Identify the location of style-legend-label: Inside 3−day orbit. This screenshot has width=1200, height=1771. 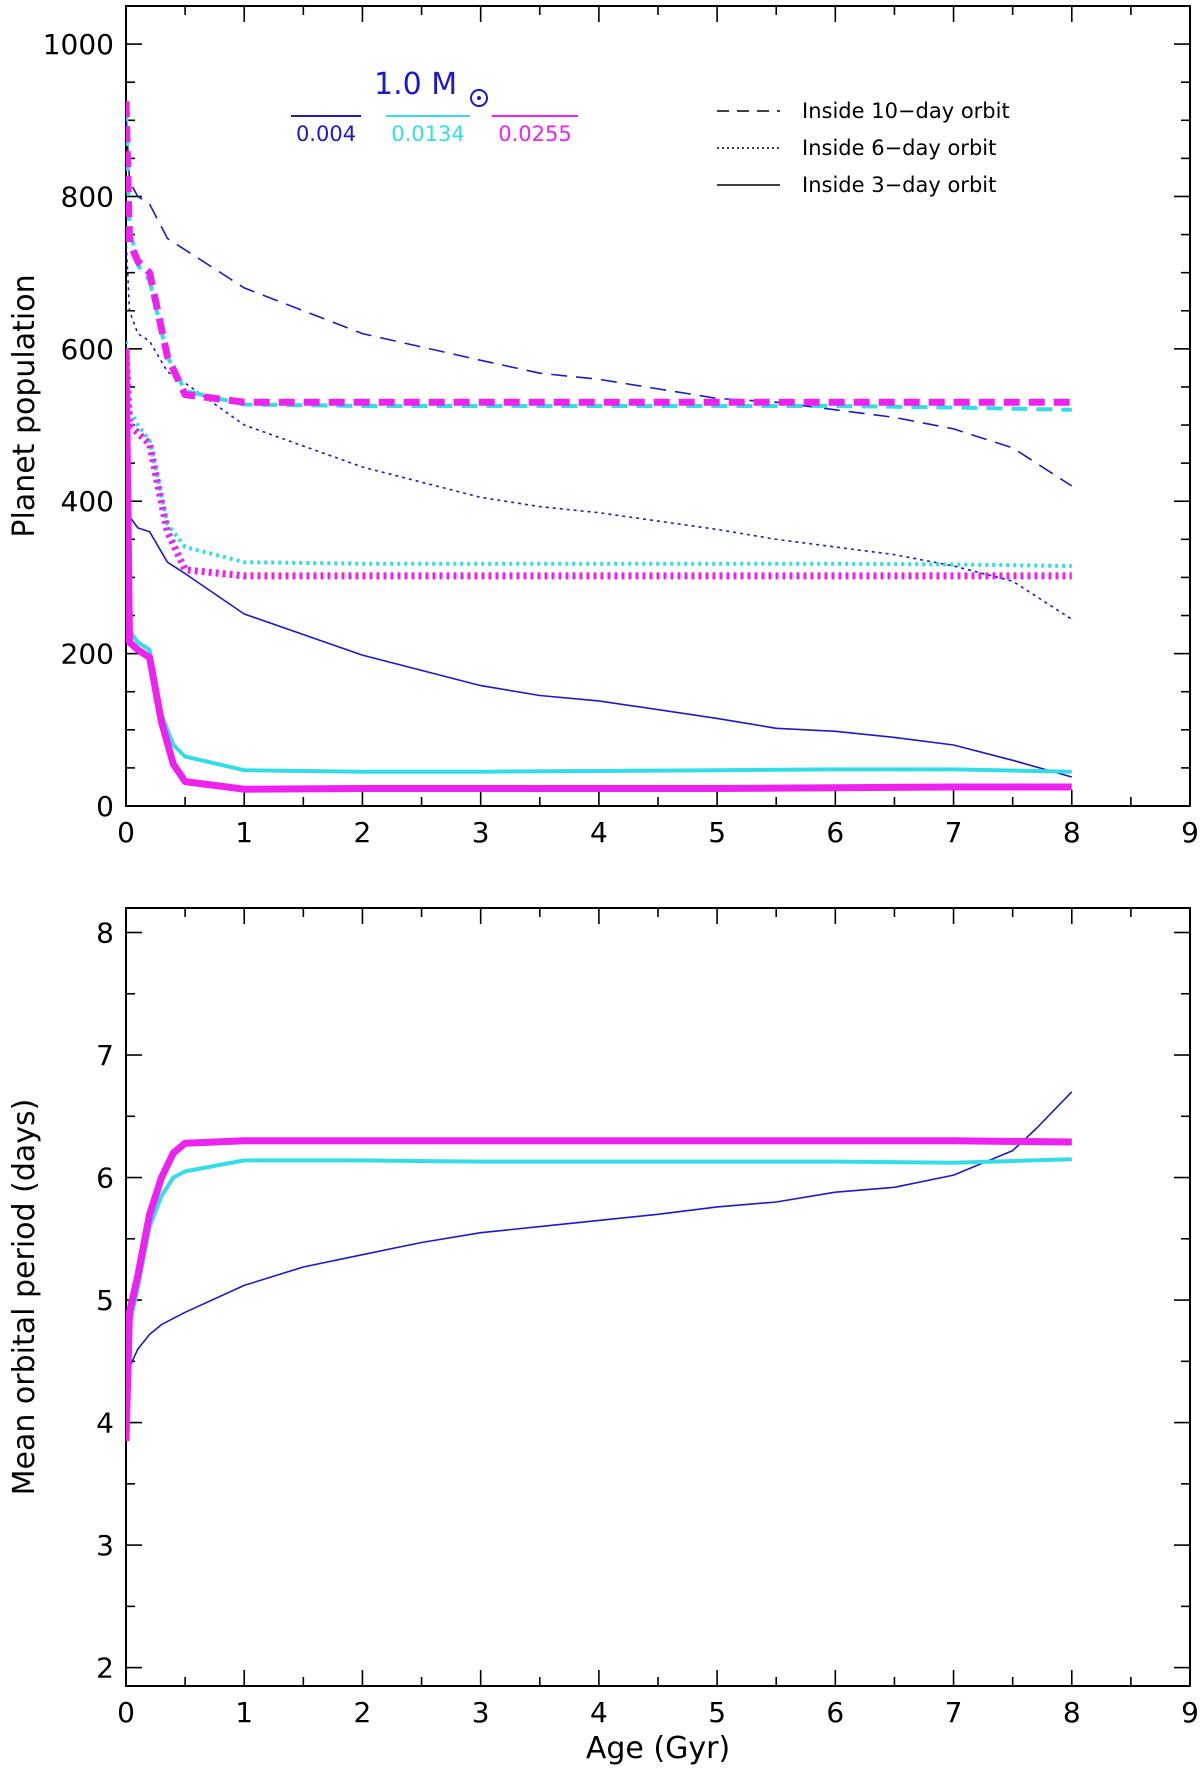
(899, 185).